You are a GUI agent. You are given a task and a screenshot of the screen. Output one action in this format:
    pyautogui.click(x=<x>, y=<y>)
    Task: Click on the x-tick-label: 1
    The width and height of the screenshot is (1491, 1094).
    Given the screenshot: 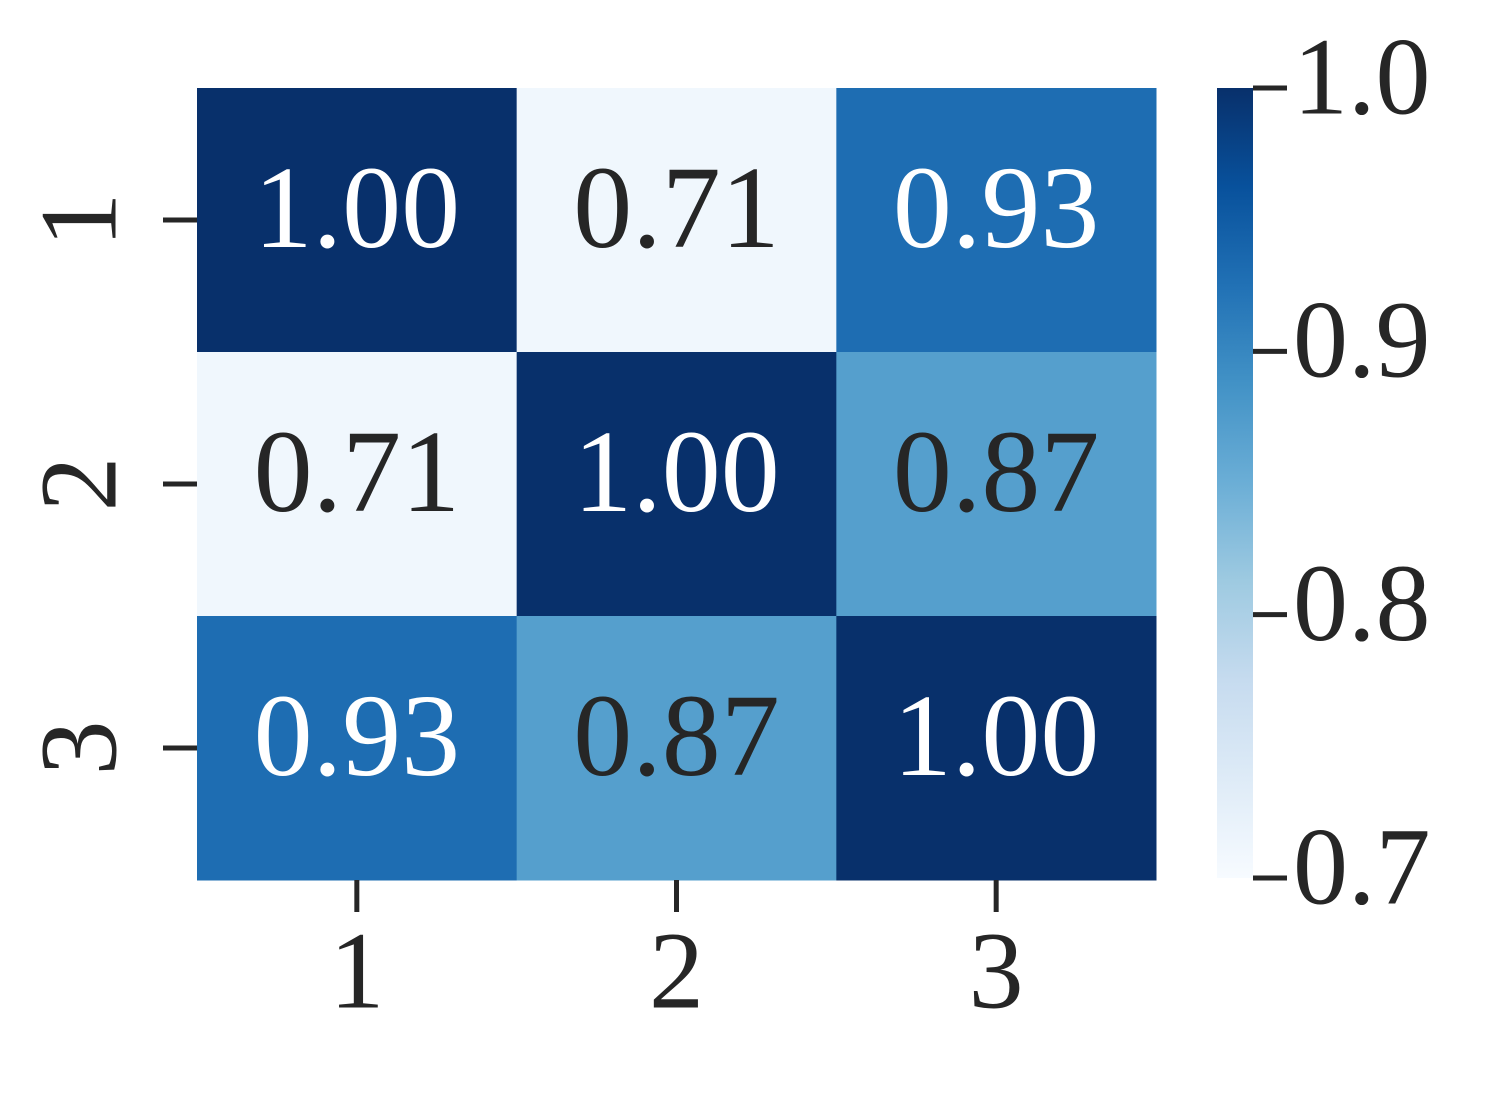 What is the action you would take?
    pyautogui.click(x=356, y=970)
    